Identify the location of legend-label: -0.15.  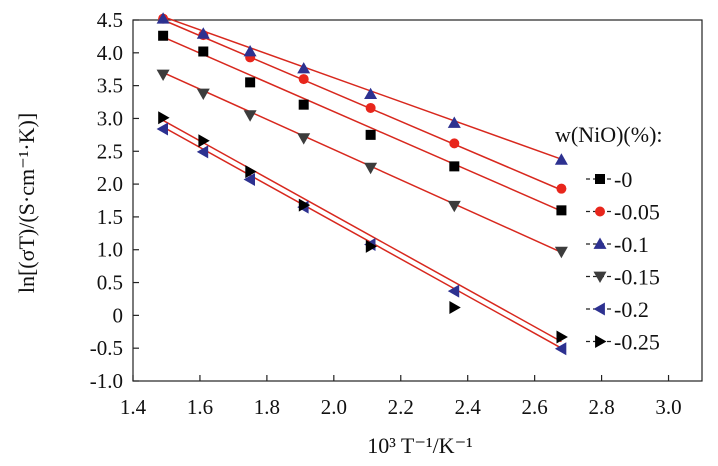
(637, 277).